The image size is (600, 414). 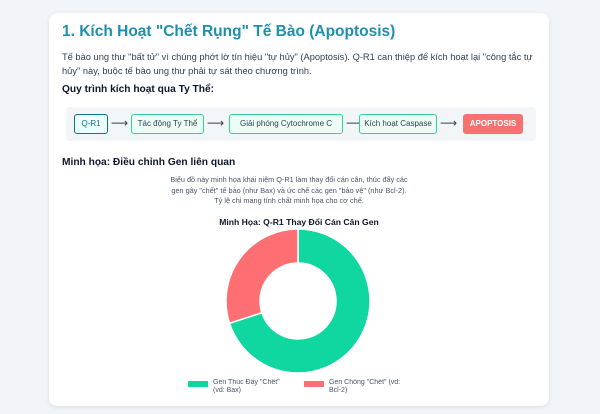 What do you see at coordinates (286, 124) in the screenshot?
I see `step-cytochrome-c: Giải phóng Cytochrome C` at bounding box center [286, 124].